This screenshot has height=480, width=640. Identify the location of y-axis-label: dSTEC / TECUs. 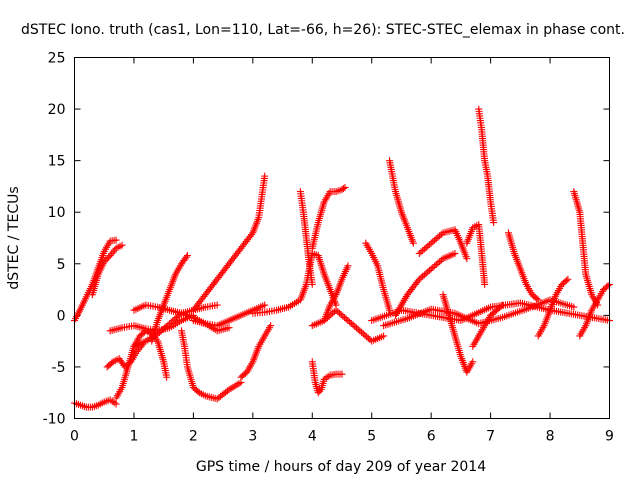
(14, 237).